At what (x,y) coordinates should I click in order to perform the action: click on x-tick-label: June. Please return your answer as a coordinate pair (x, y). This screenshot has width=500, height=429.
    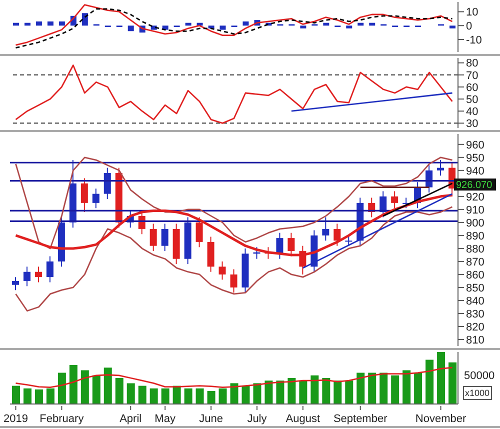
    Looking at the image, I should click on (211, 419).